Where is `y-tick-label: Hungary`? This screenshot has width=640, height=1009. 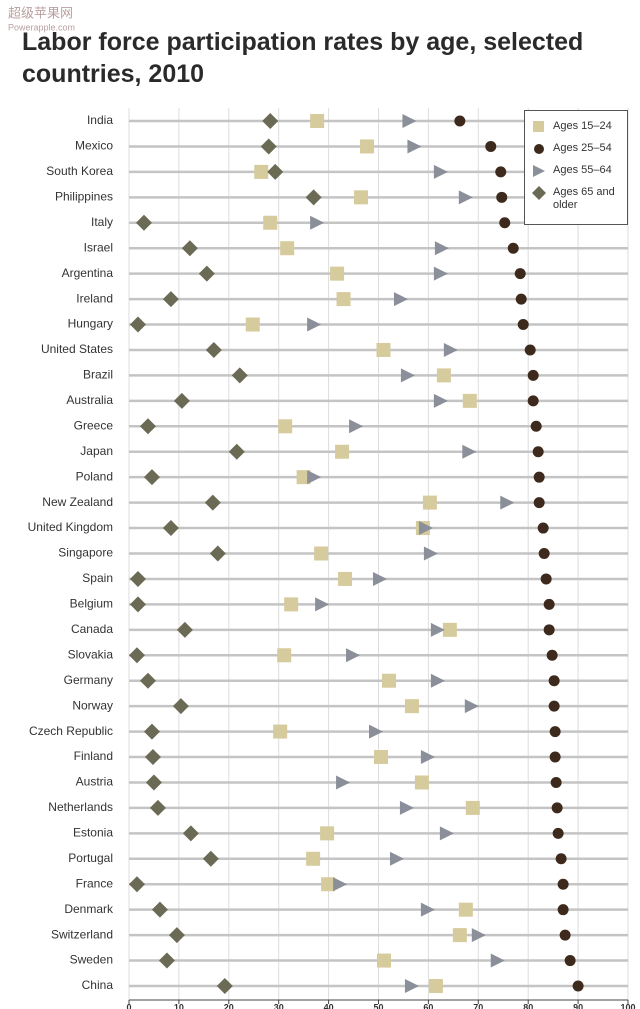
y-tick-label: Hungary is located at coordinates (90, 324).